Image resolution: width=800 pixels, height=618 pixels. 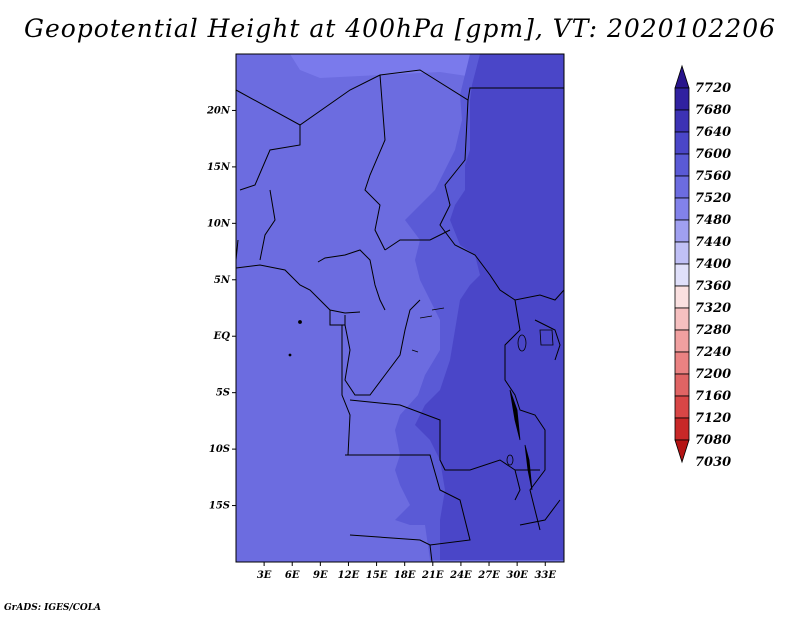 What do you see at coordinates (713, 198) in the screenshot?
I see `colorbar-label: 7520` at bounding box center [713, 198].